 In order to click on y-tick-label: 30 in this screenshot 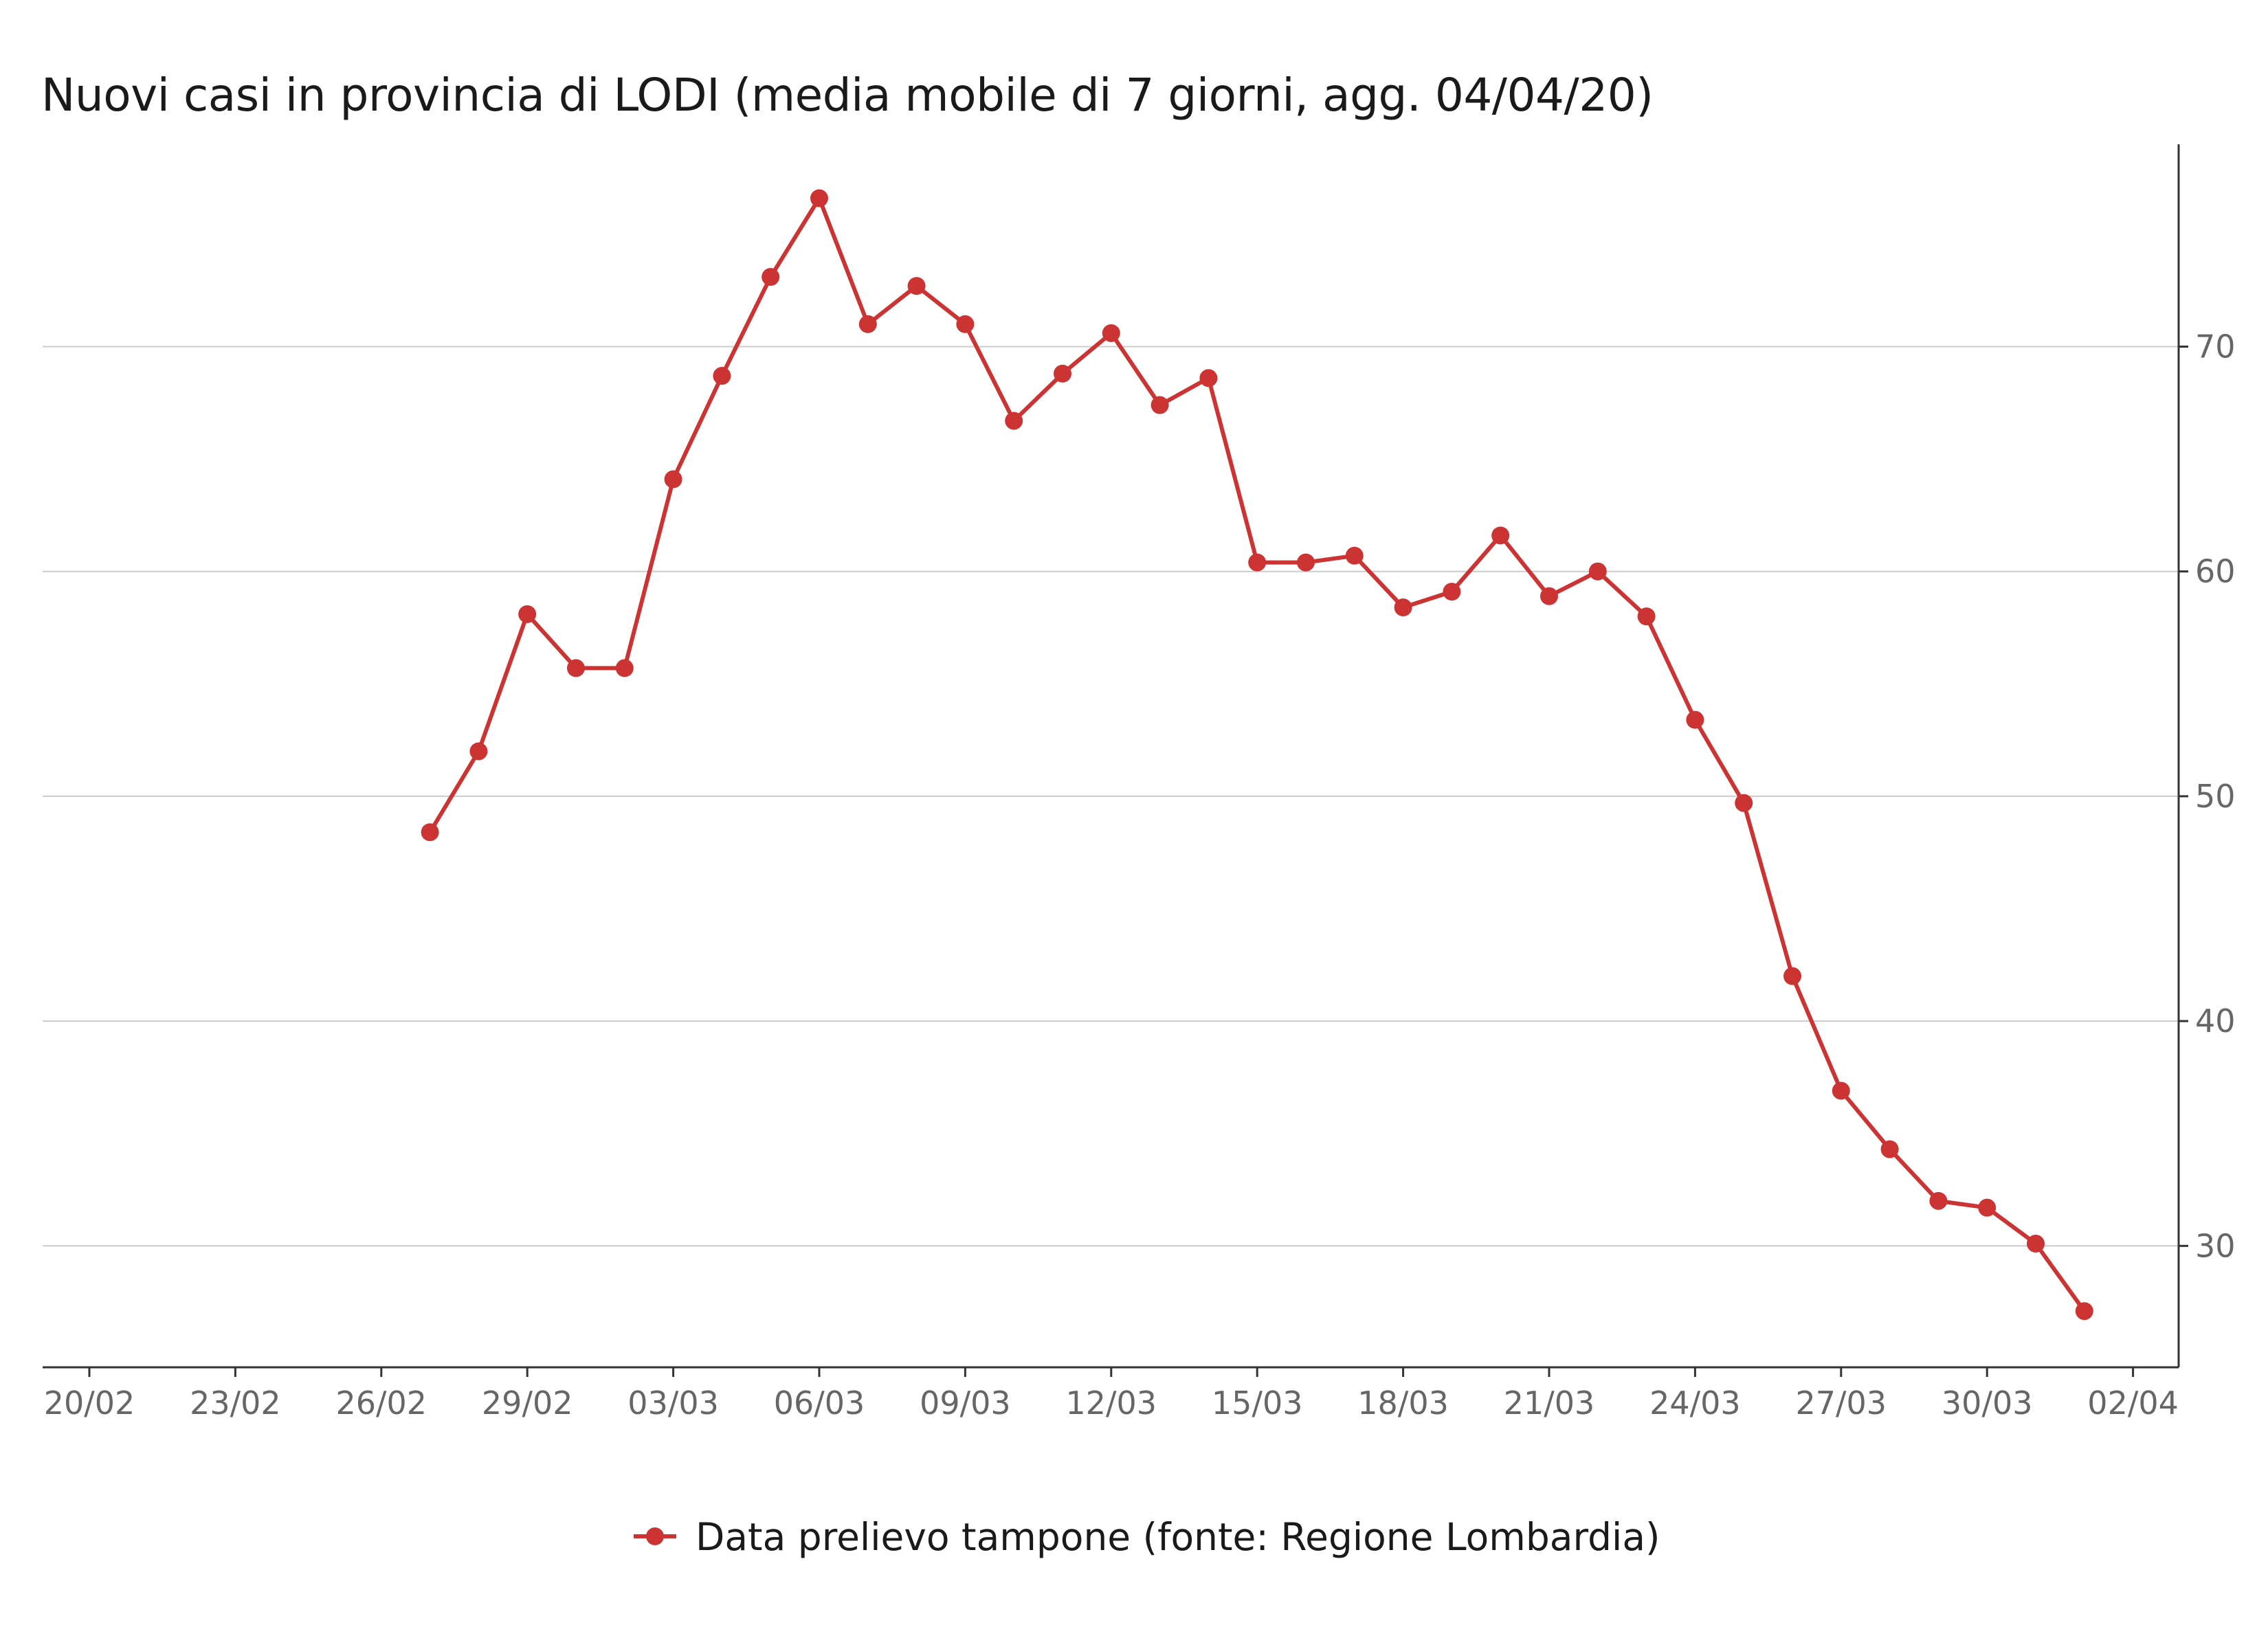, I will do `click(2215, 1245)`.